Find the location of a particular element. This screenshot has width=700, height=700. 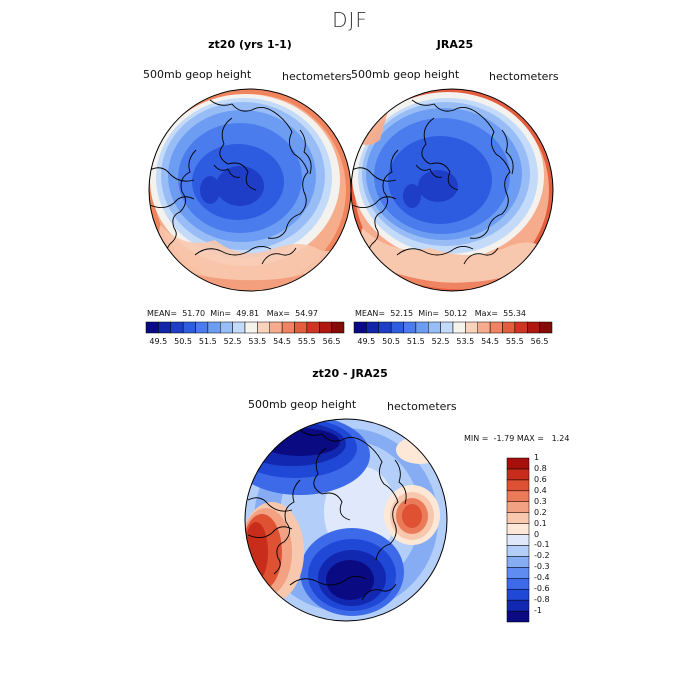

difference-colorbar-tick-label: -0.4 is located at coordinates (542, 578).